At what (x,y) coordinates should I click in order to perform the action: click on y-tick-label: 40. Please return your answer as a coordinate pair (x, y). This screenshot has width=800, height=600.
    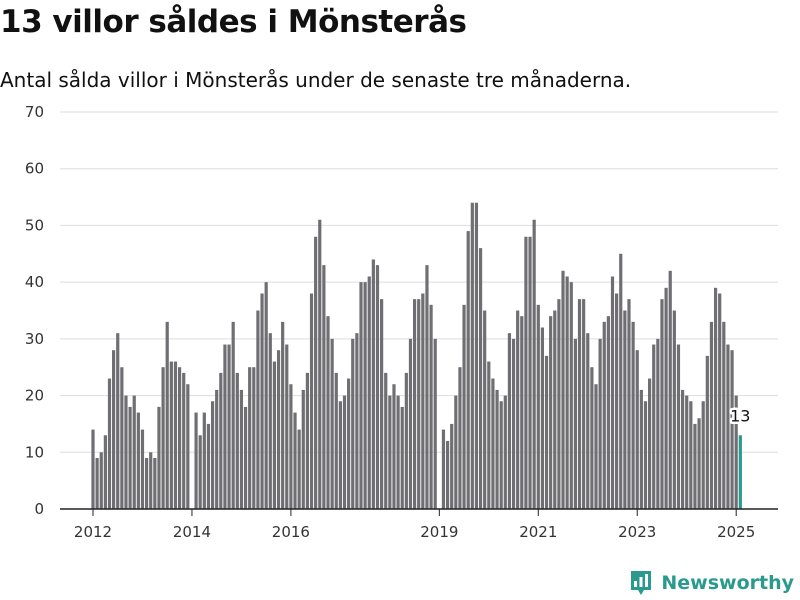
    Looking at the image, I should click on (34, 282).